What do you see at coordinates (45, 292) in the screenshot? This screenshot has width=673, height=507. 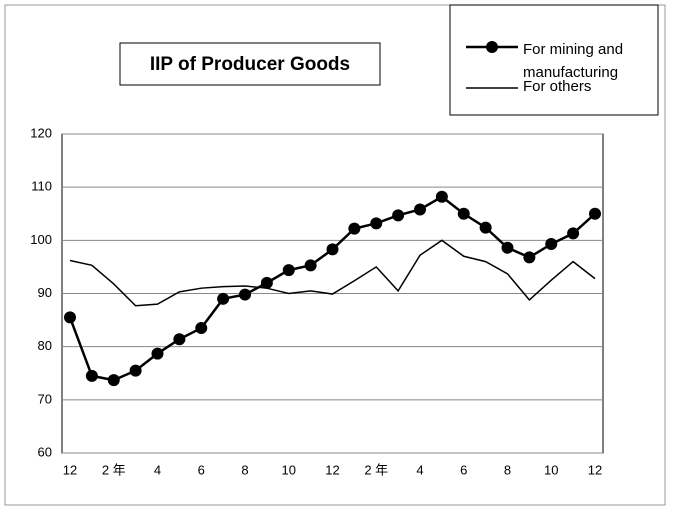 I see `y-tick-label: 90` at bounding box center [45, 292].